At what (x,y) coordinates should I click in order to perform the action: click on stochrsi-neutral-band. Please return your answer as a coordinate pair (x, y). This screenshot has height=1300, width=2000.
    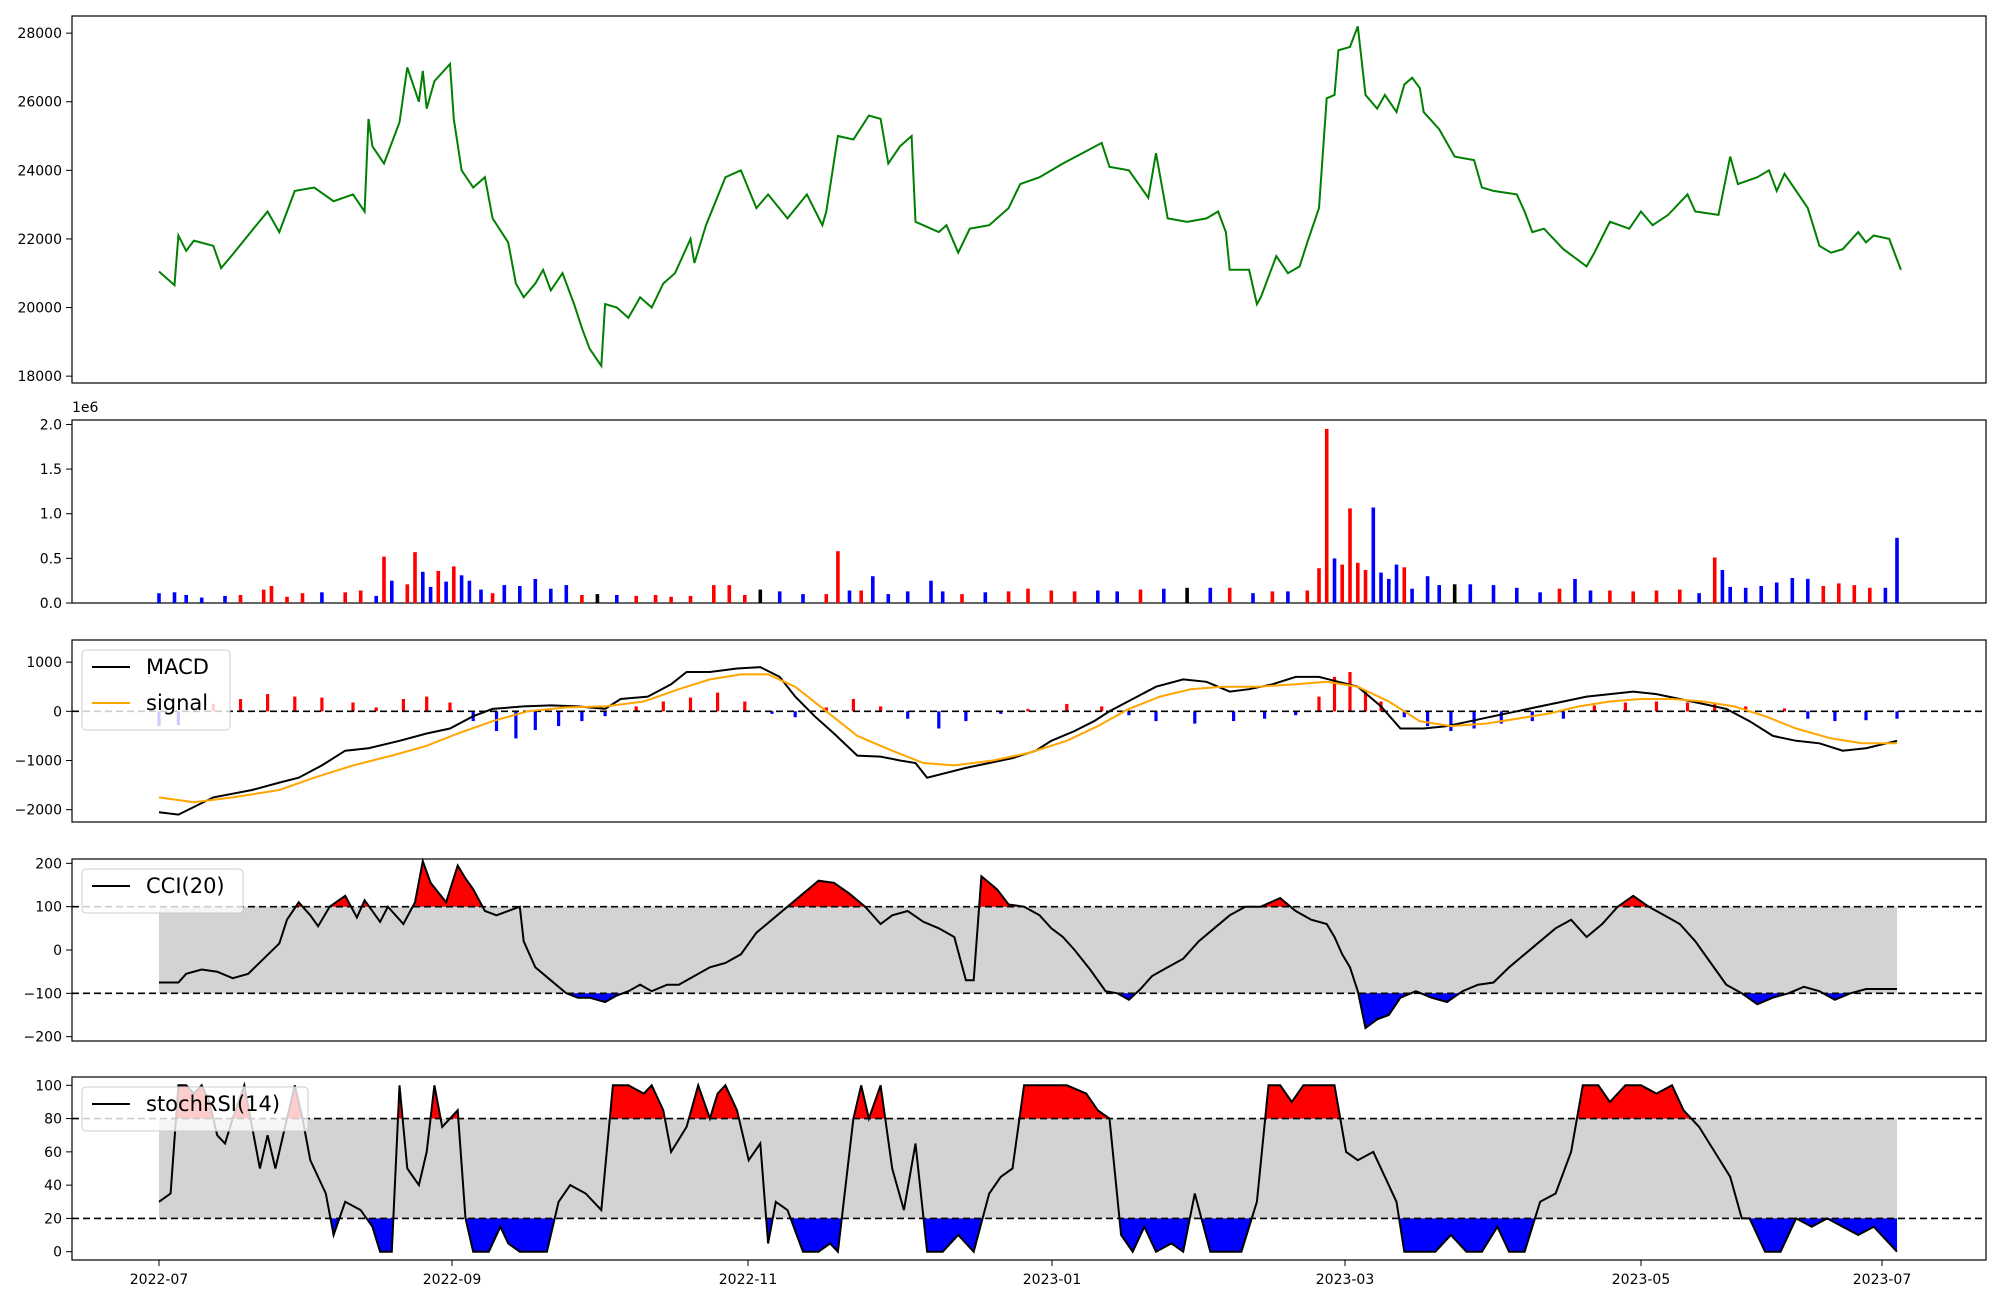
    Looking at the image, I should click on (1028, 1168).